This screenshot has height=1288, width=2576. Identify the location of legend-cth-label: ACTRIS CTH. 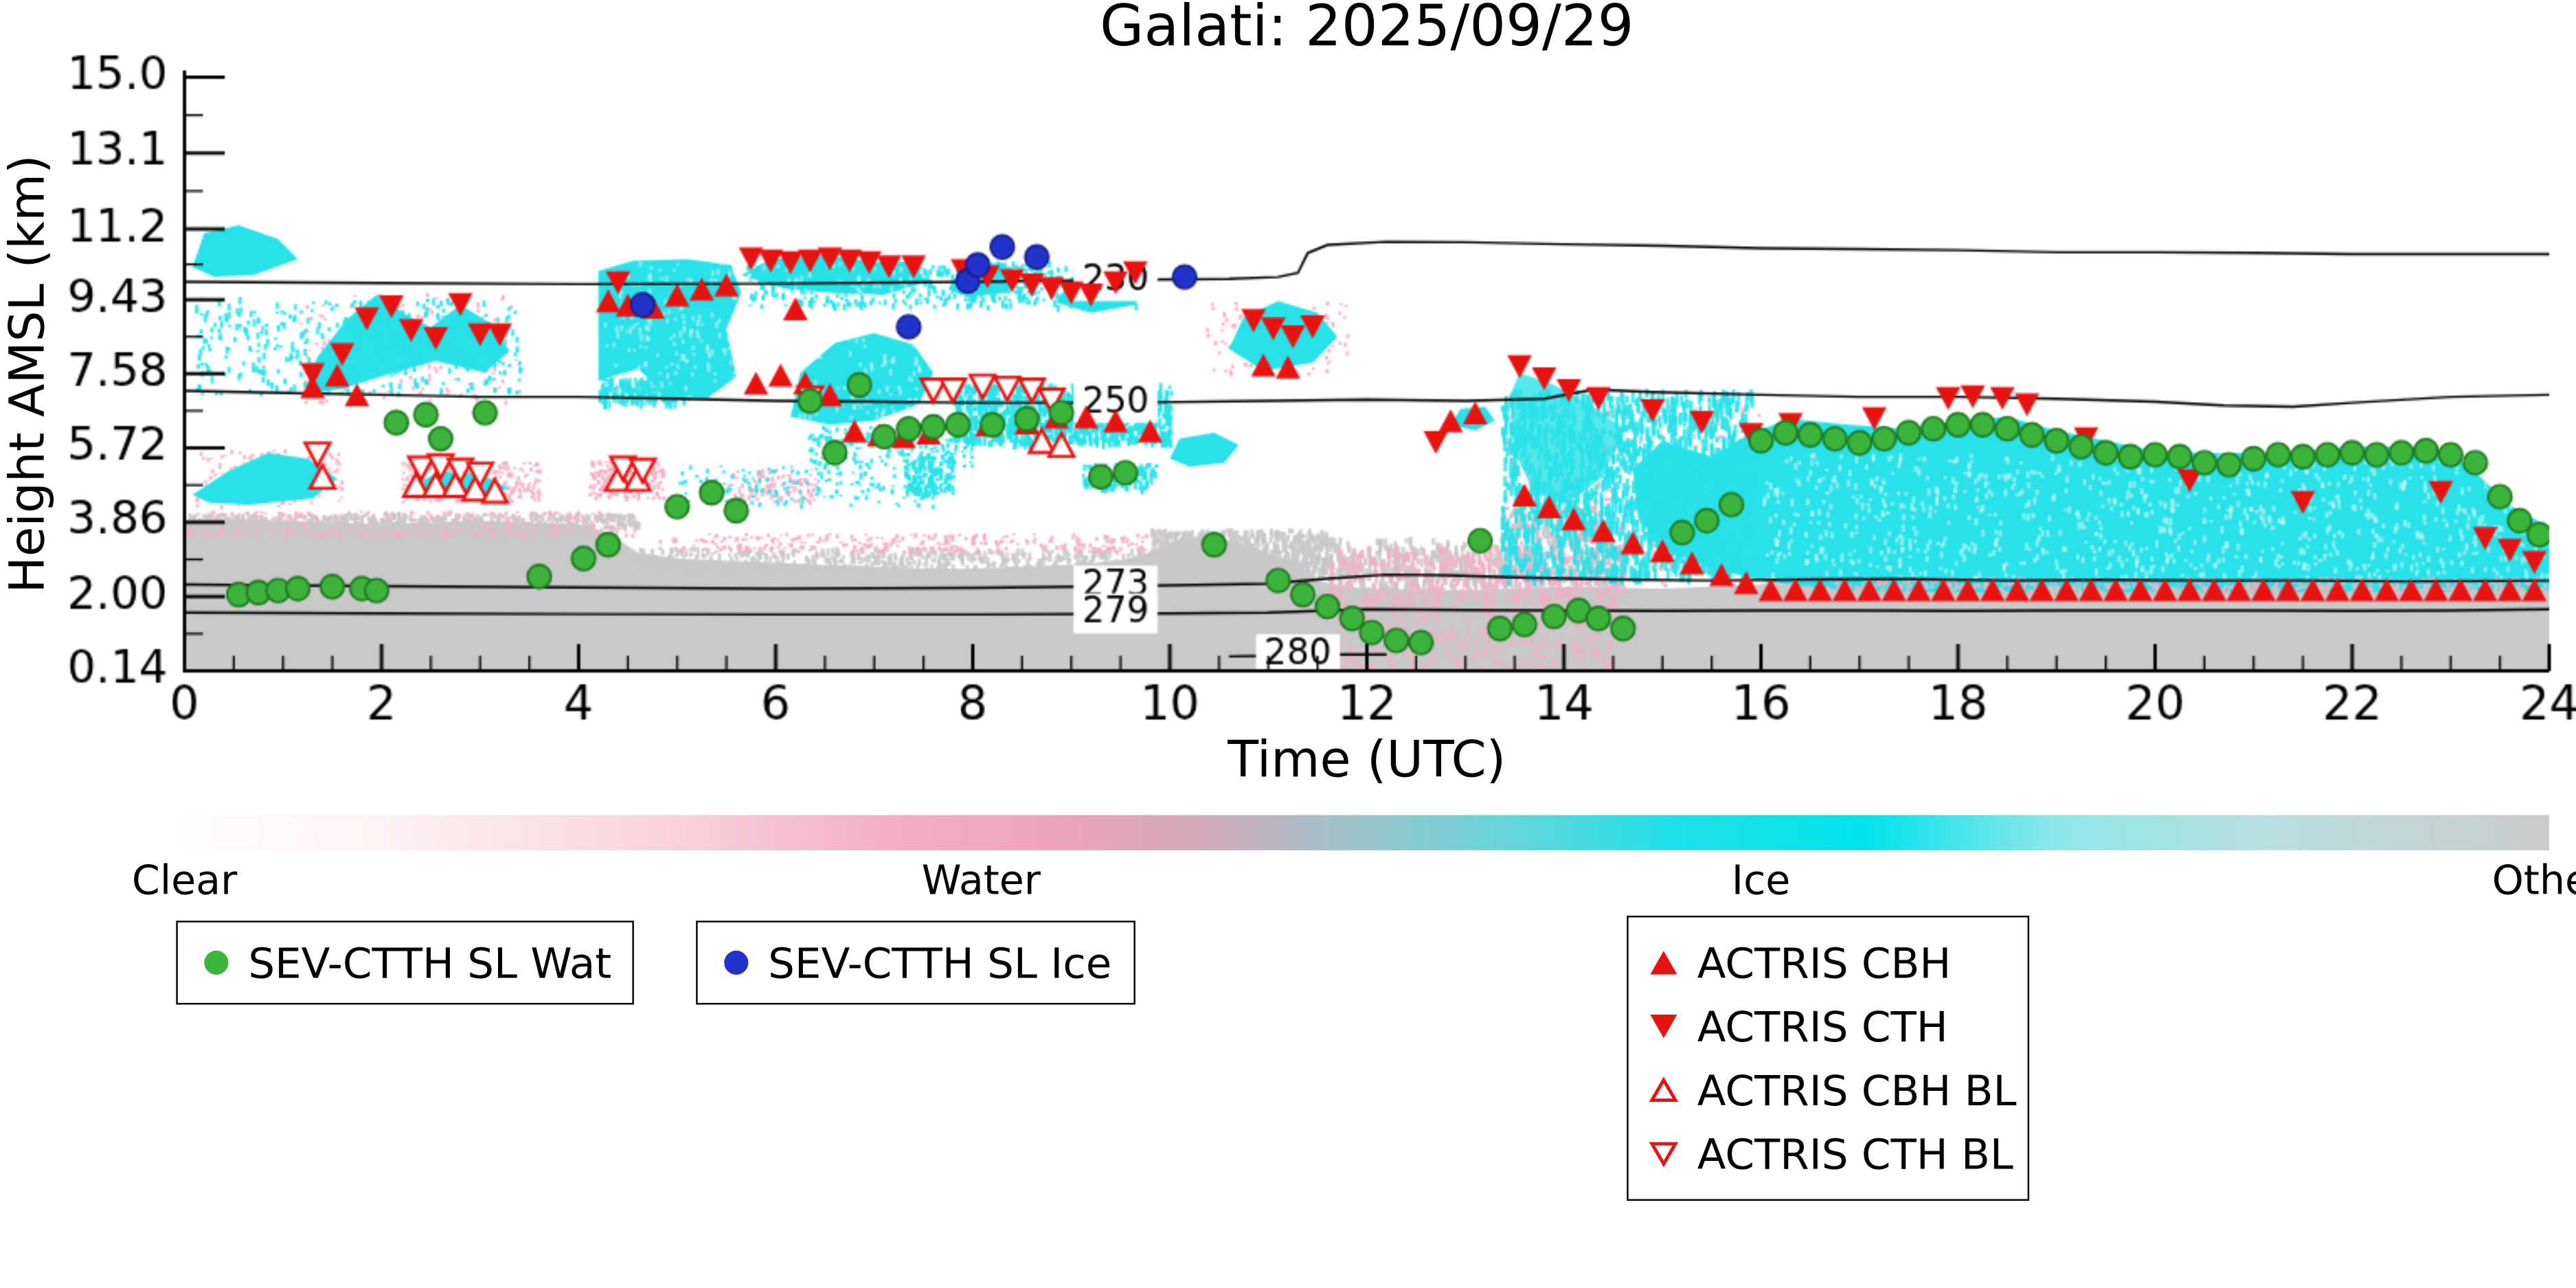
(1822, 1026).